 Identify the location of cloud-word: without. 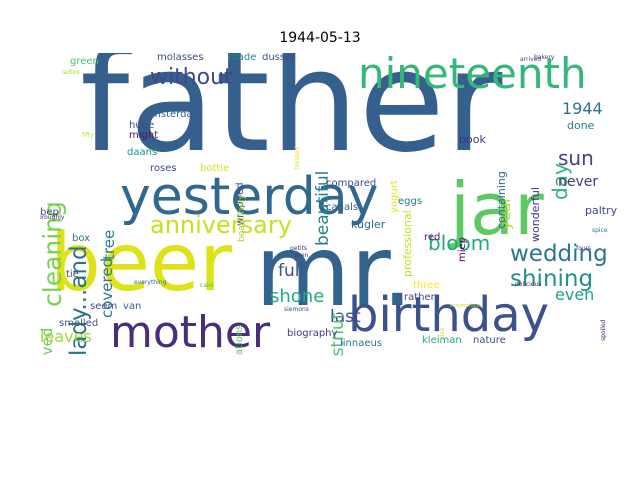
(191, 77).